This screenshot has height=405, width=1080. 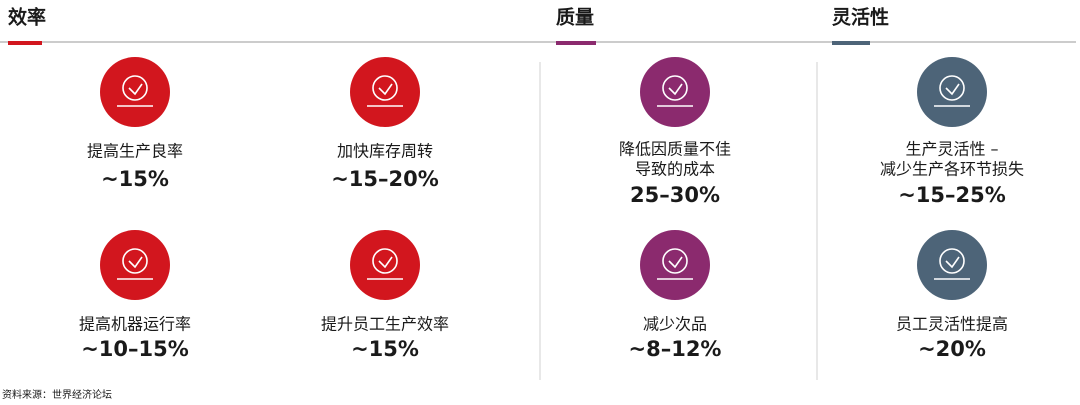 What do you see at coordinates (675, 195) in the screenshot?
I see `item-value: 25–30%` at bounding box center [675, 195].